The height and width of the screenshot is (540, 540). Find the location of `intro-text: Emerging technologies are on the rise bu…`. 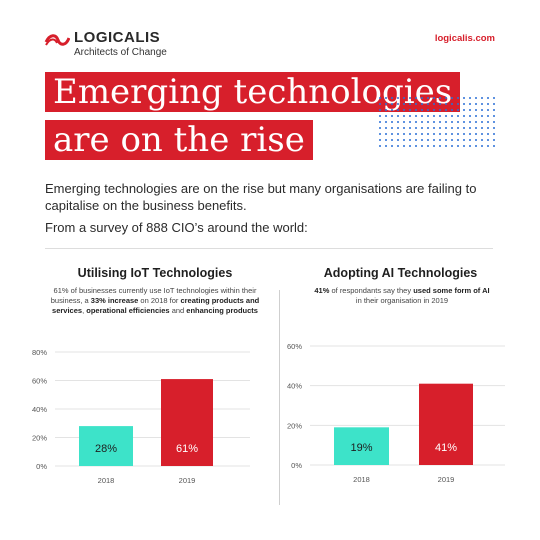

intro-text: Emerging technologies are on the rise bu… is located at coordinates (261, 197).